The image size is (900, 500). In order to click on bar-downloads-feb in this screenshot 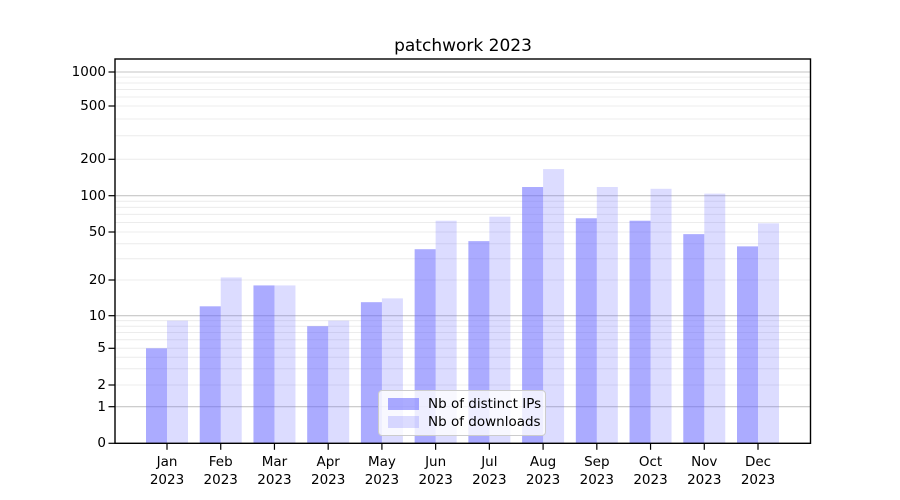, I will do `click(231, 360)`.